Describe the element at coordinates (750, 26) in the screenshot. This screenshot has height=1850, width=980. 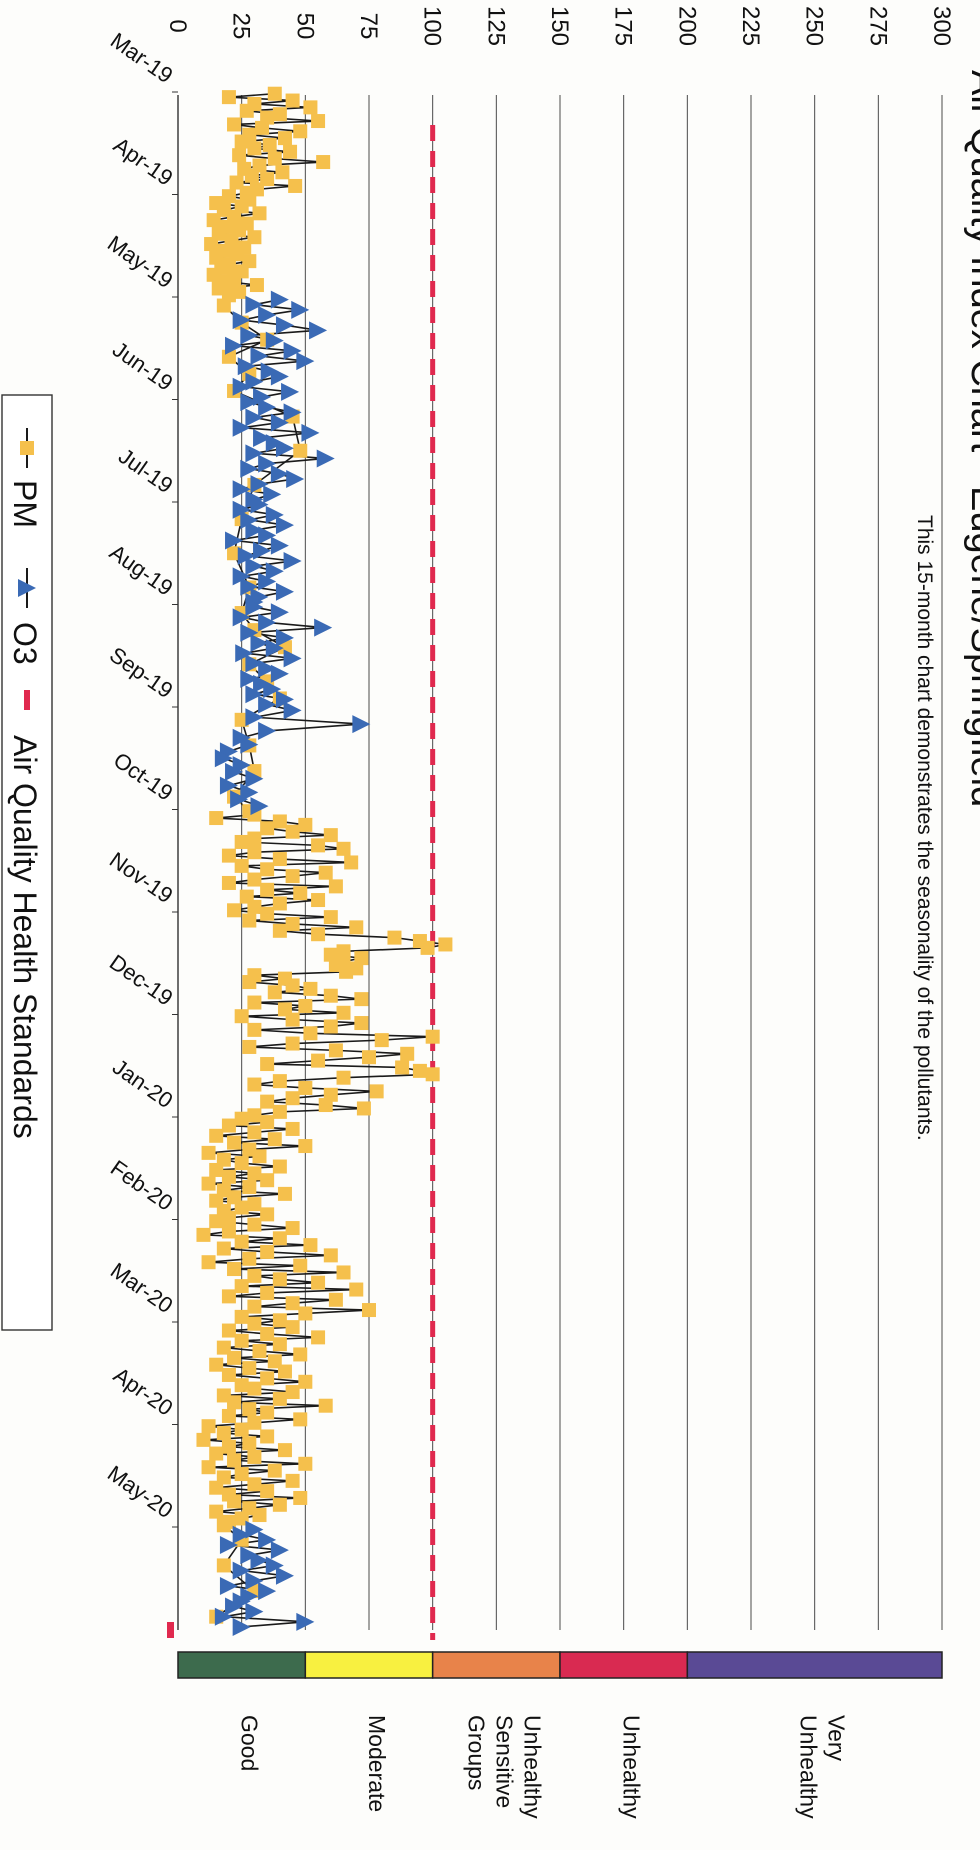
I see `index-tick-label: 225` at that location.